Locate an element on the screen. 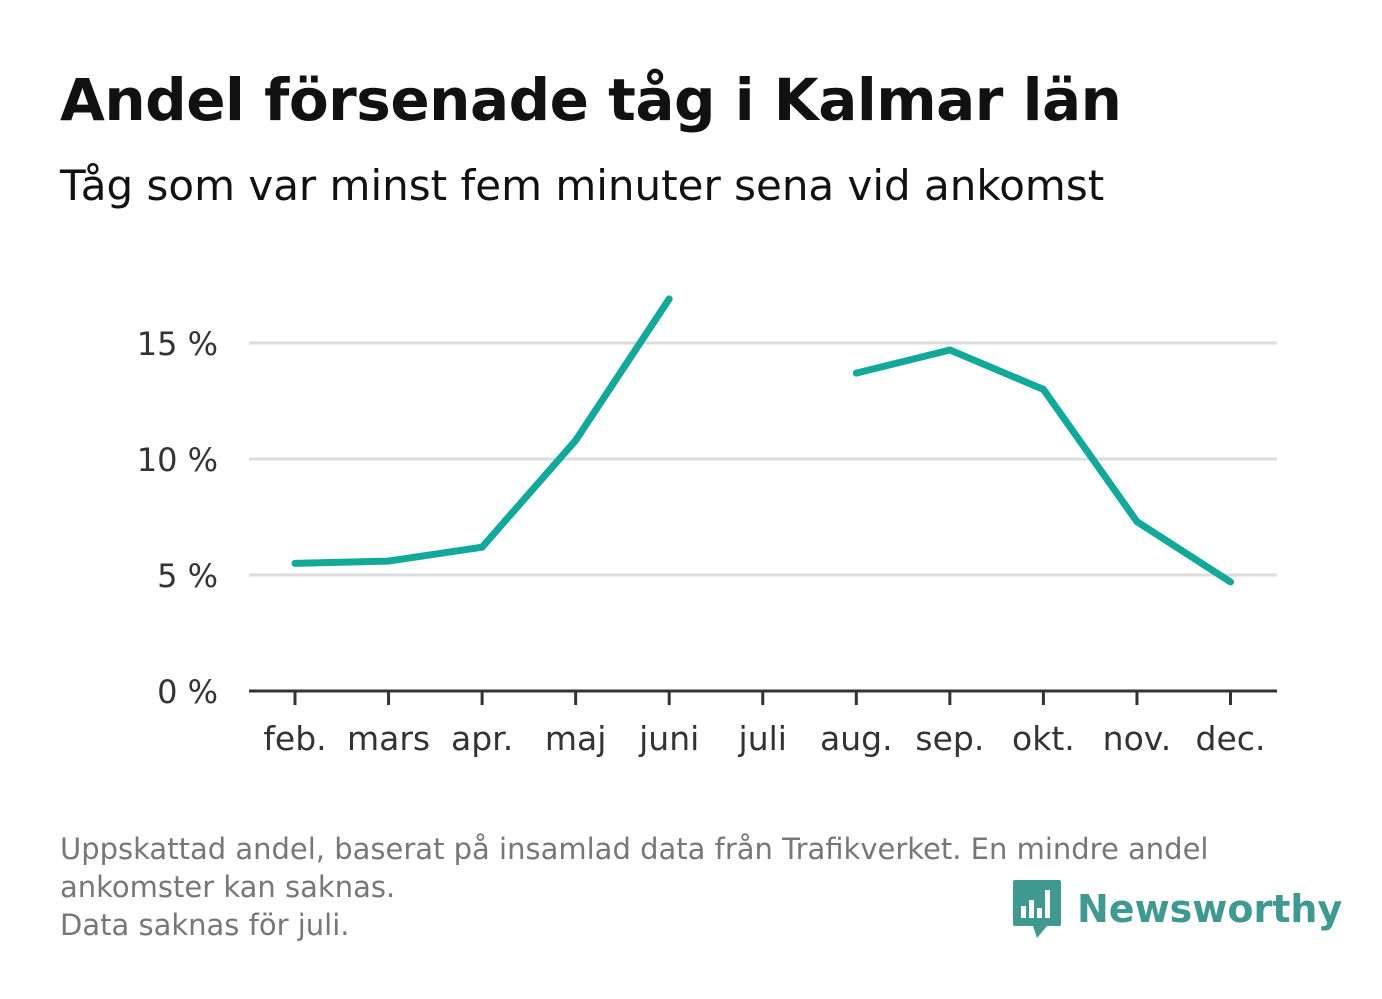  x-tick-label: dec. is located at coordinates (1231, 738).